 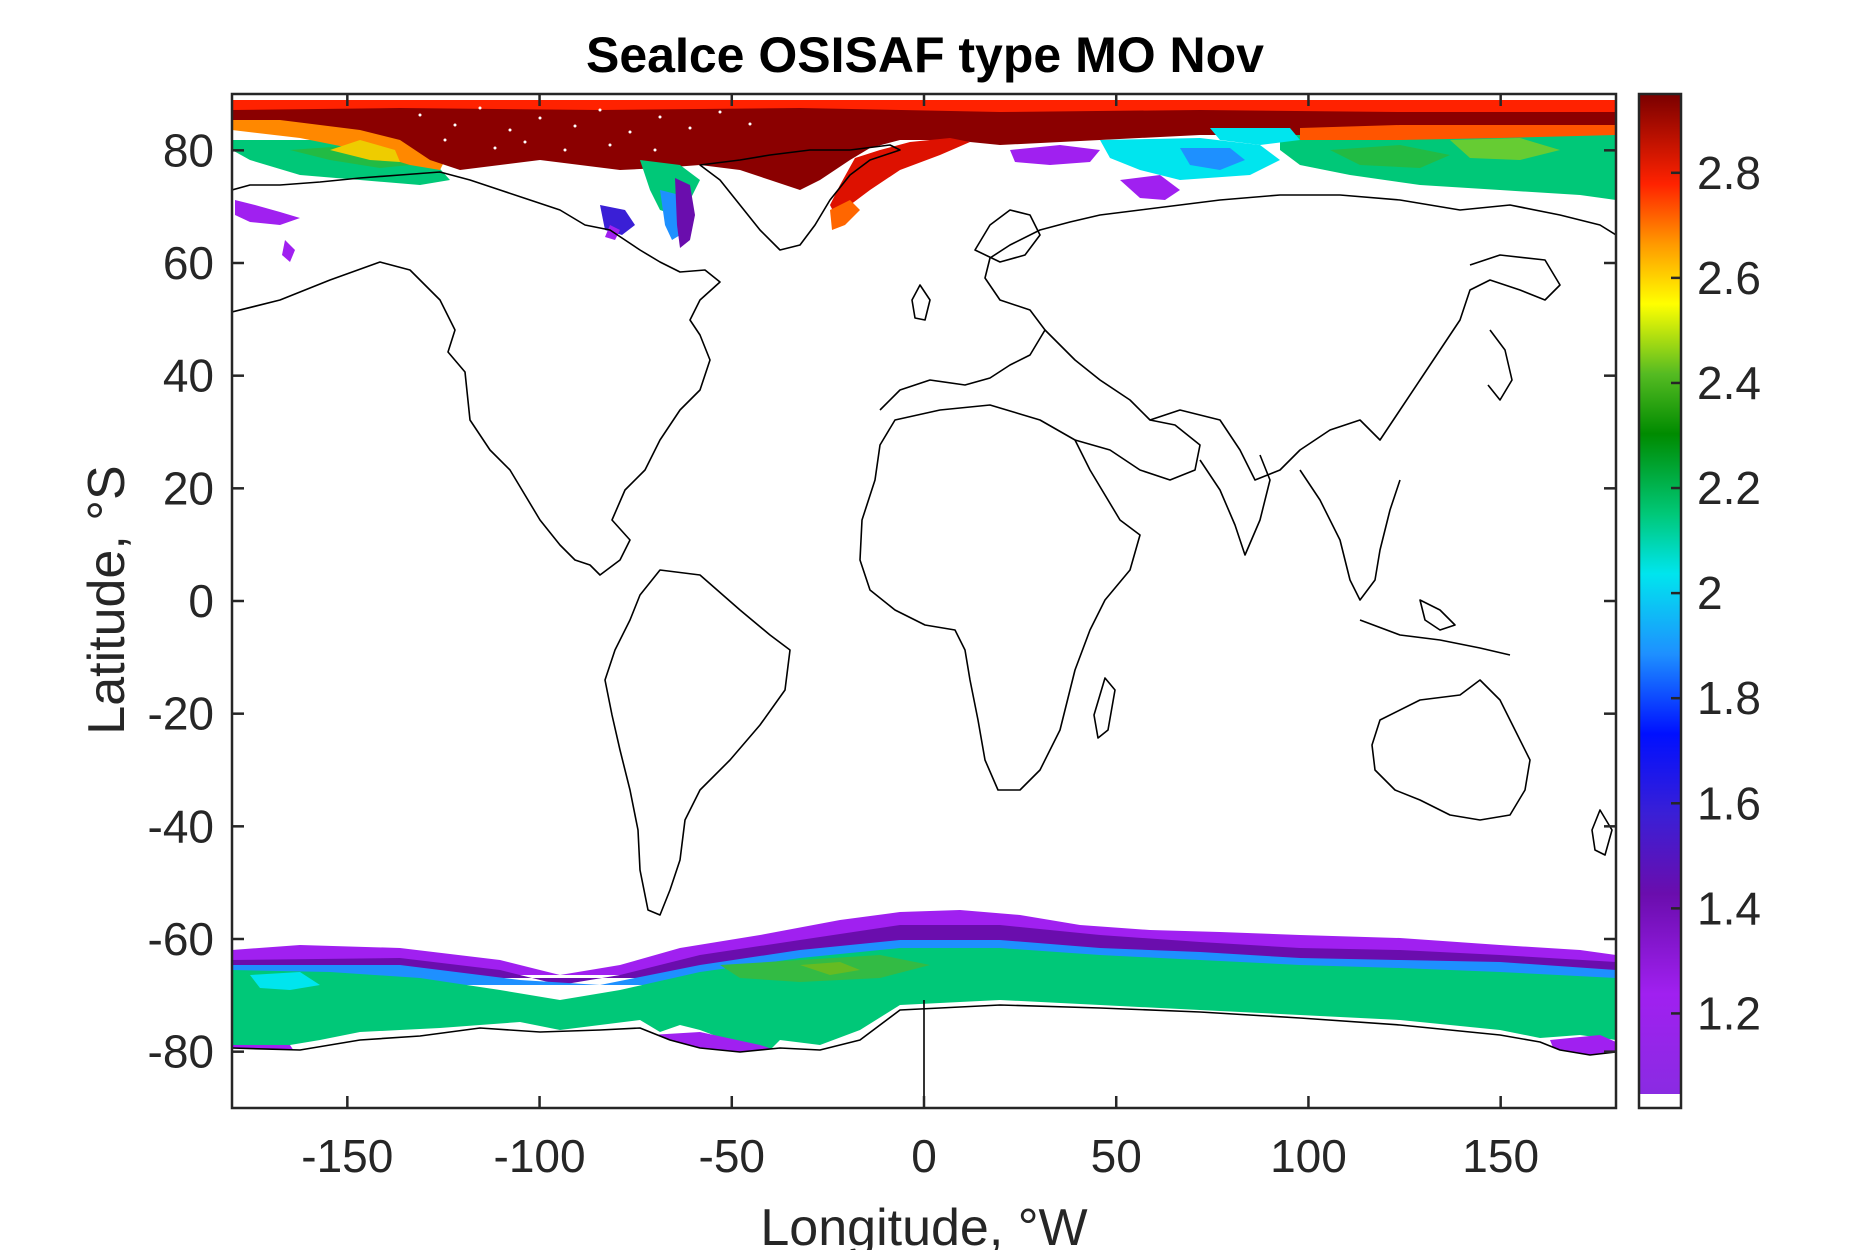 I want to click on x-tick-label: 150, so click(x=1500, y=1156).